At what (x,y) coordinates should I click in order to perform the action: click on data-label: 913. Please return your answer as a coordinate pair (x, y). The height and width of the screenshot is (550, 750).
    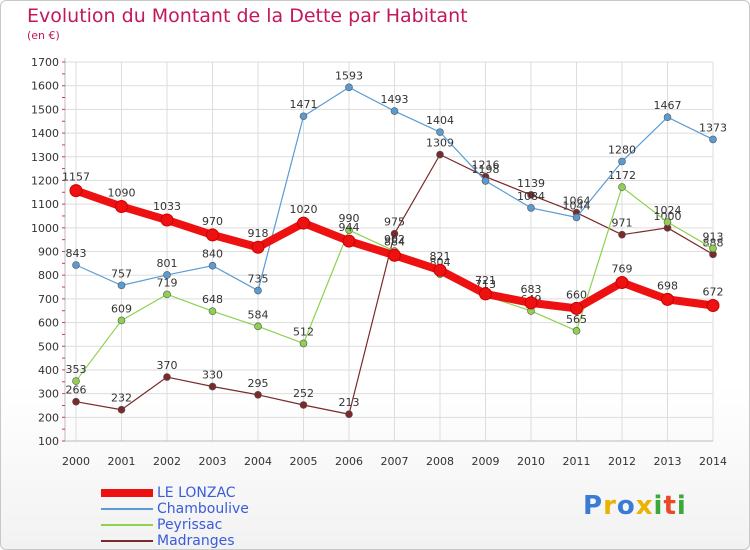
    Looking at the image, I should click on (713, 236).